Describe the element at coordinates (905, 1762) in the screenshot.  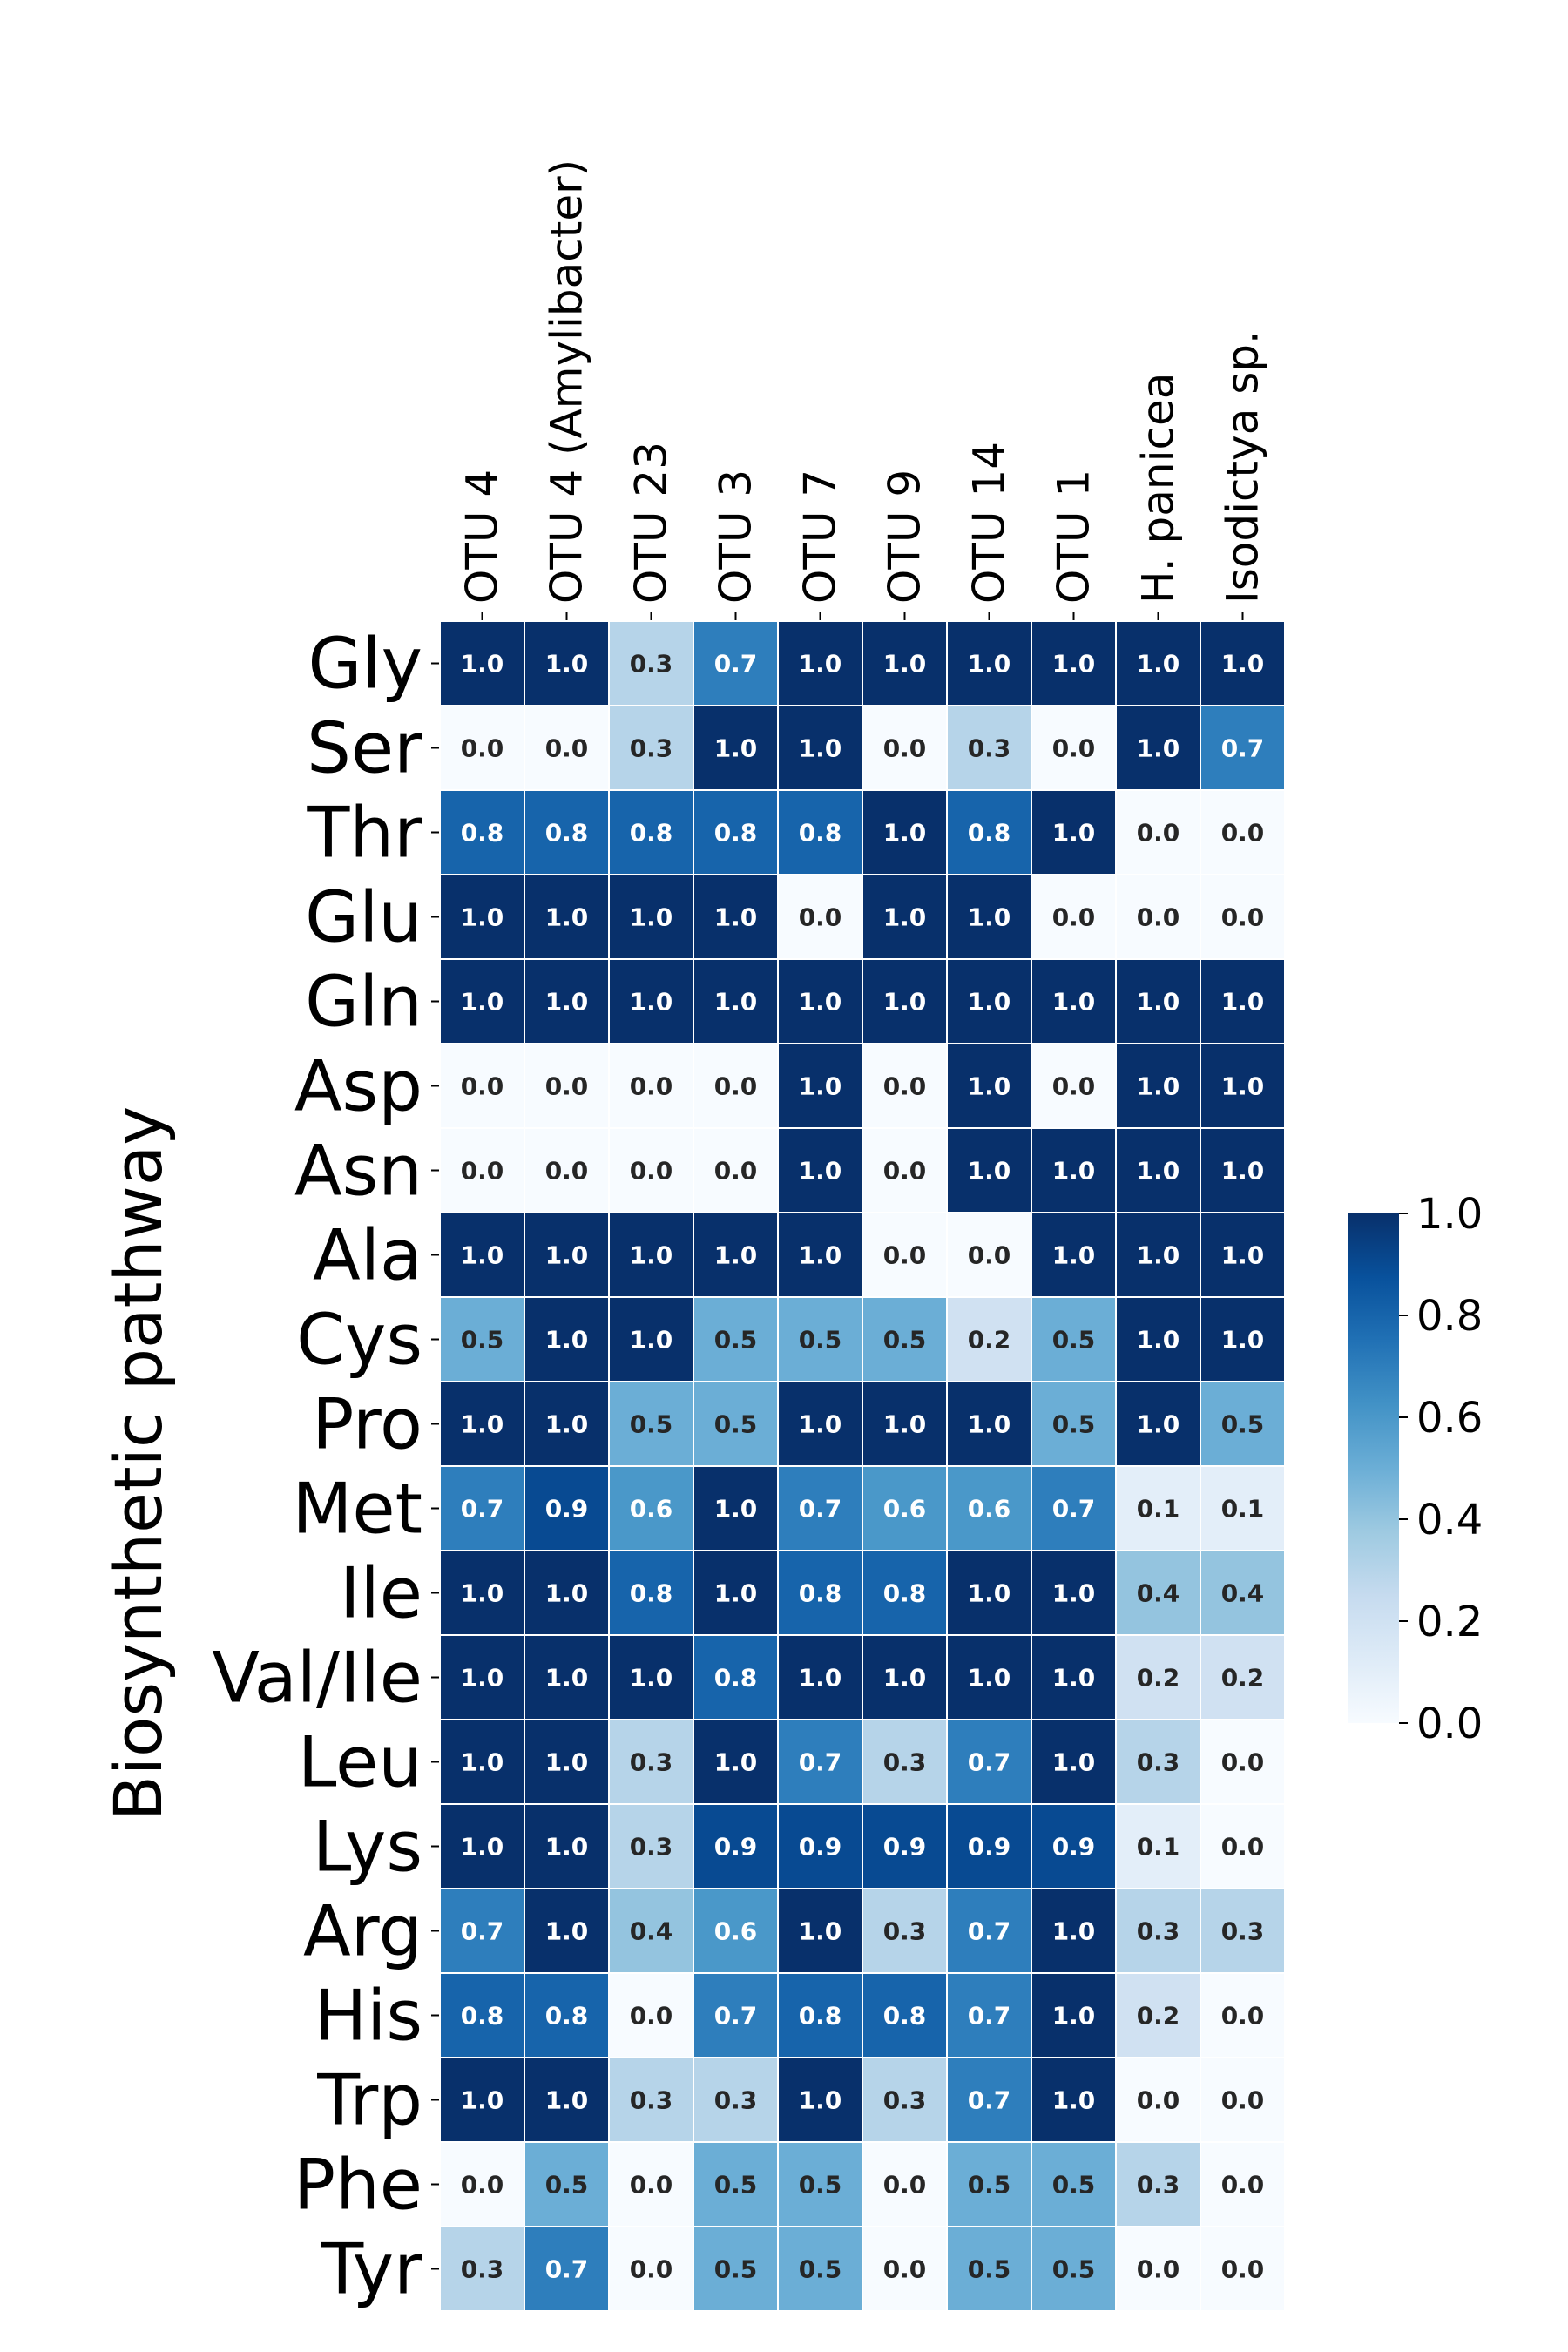
I see `cell-value-label: 0.3` at that location.